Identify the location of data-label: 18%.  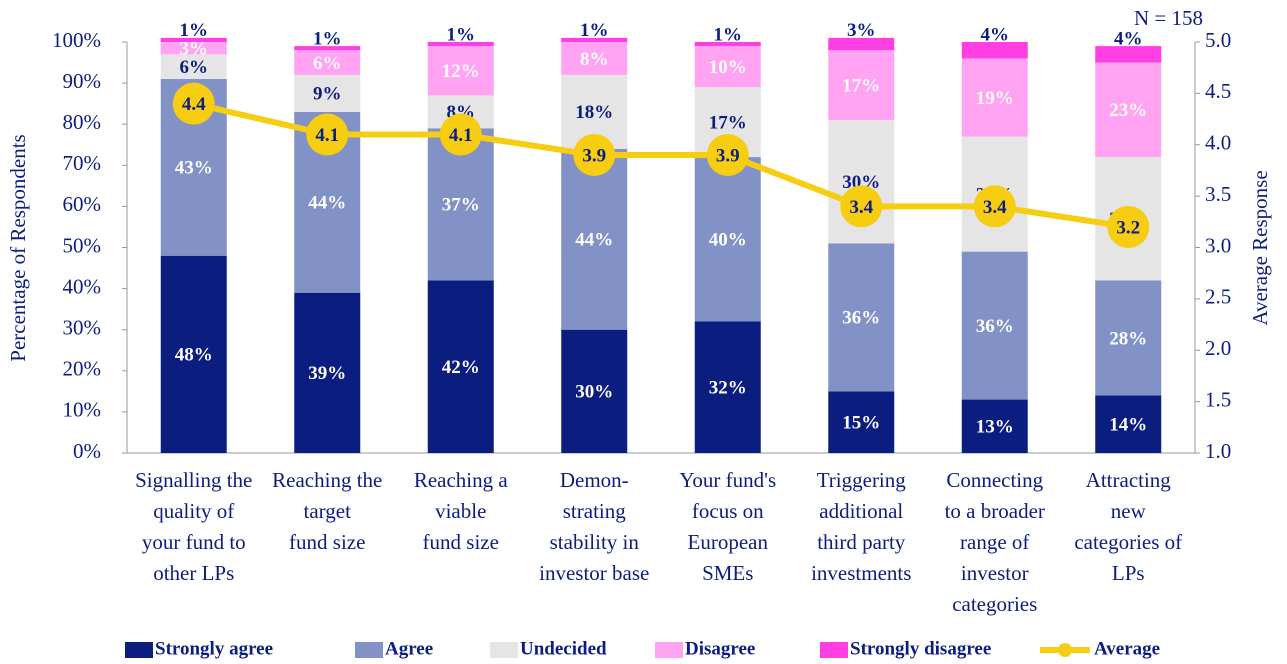
(594, 112).